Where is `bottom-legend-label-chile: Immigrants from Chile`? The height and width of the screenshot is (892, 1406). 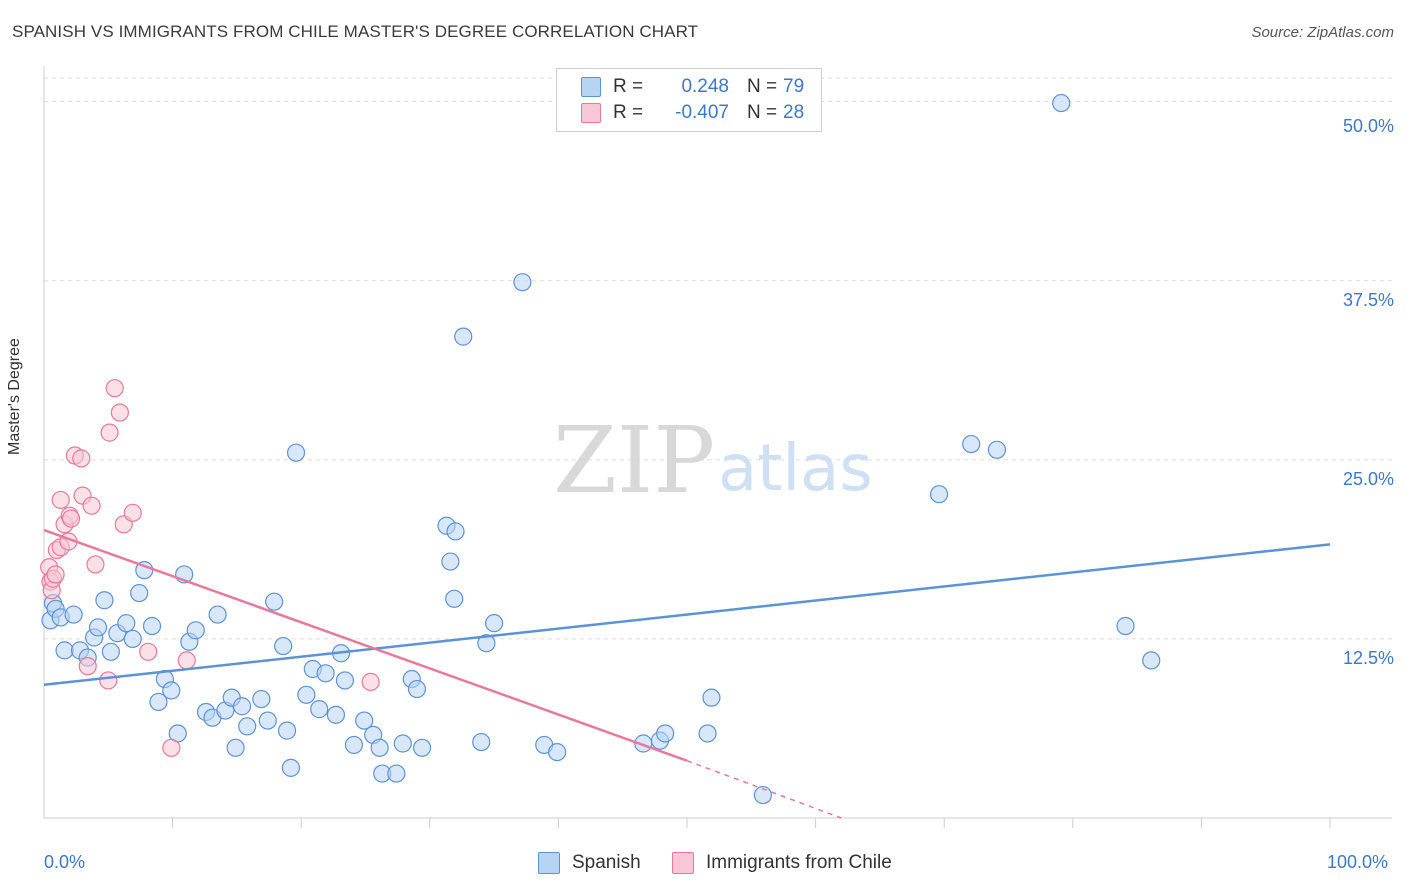 bottom-legend-label-chile: Immigrants from Chile is located at coordinates (799, 862).